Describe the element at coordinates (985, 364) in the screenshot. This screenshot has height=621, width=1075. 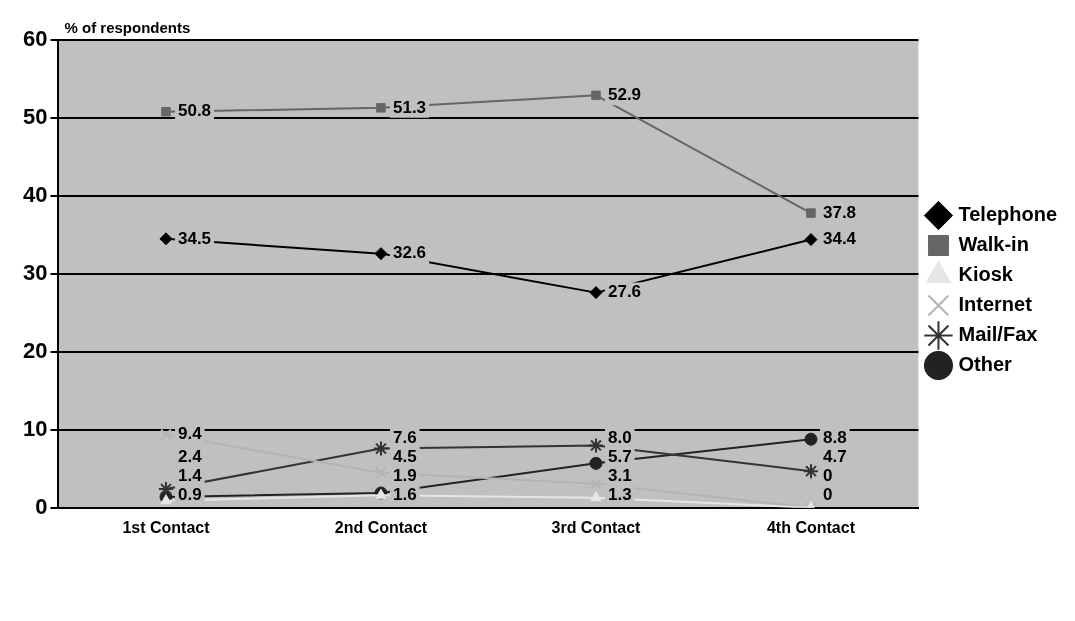
I see `legend-label: Other` at that location.